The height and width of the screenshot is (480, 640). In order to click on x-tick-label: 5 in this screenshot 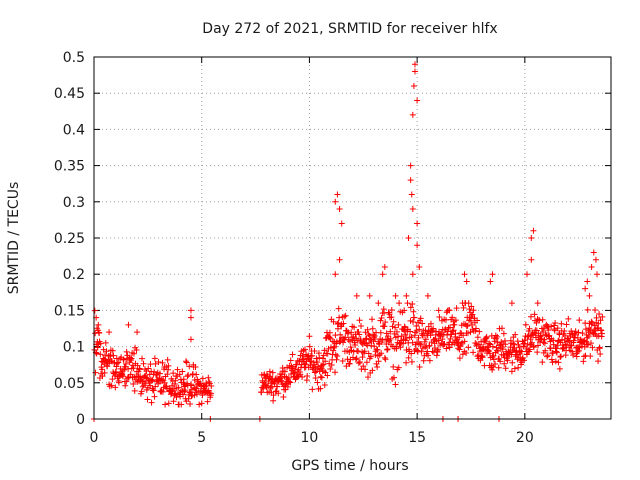, I will do `click(201, 438)`.